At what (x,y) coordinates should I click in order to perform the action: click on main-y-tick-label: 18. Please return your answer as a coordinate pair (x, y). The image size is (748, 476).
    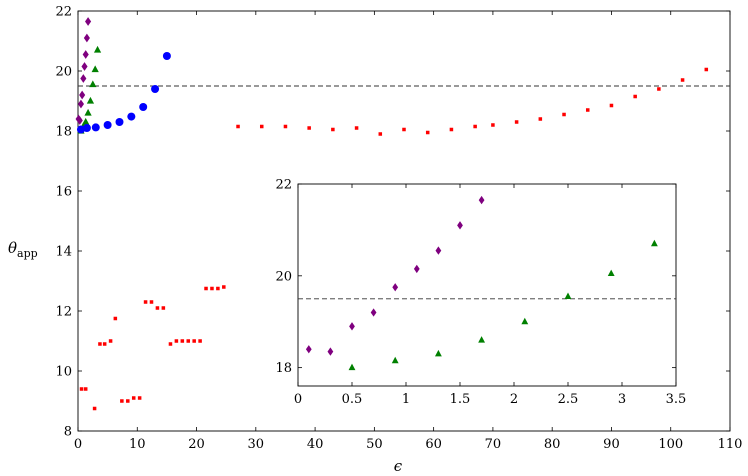
    Looking at the image, I should click on (63, 132).